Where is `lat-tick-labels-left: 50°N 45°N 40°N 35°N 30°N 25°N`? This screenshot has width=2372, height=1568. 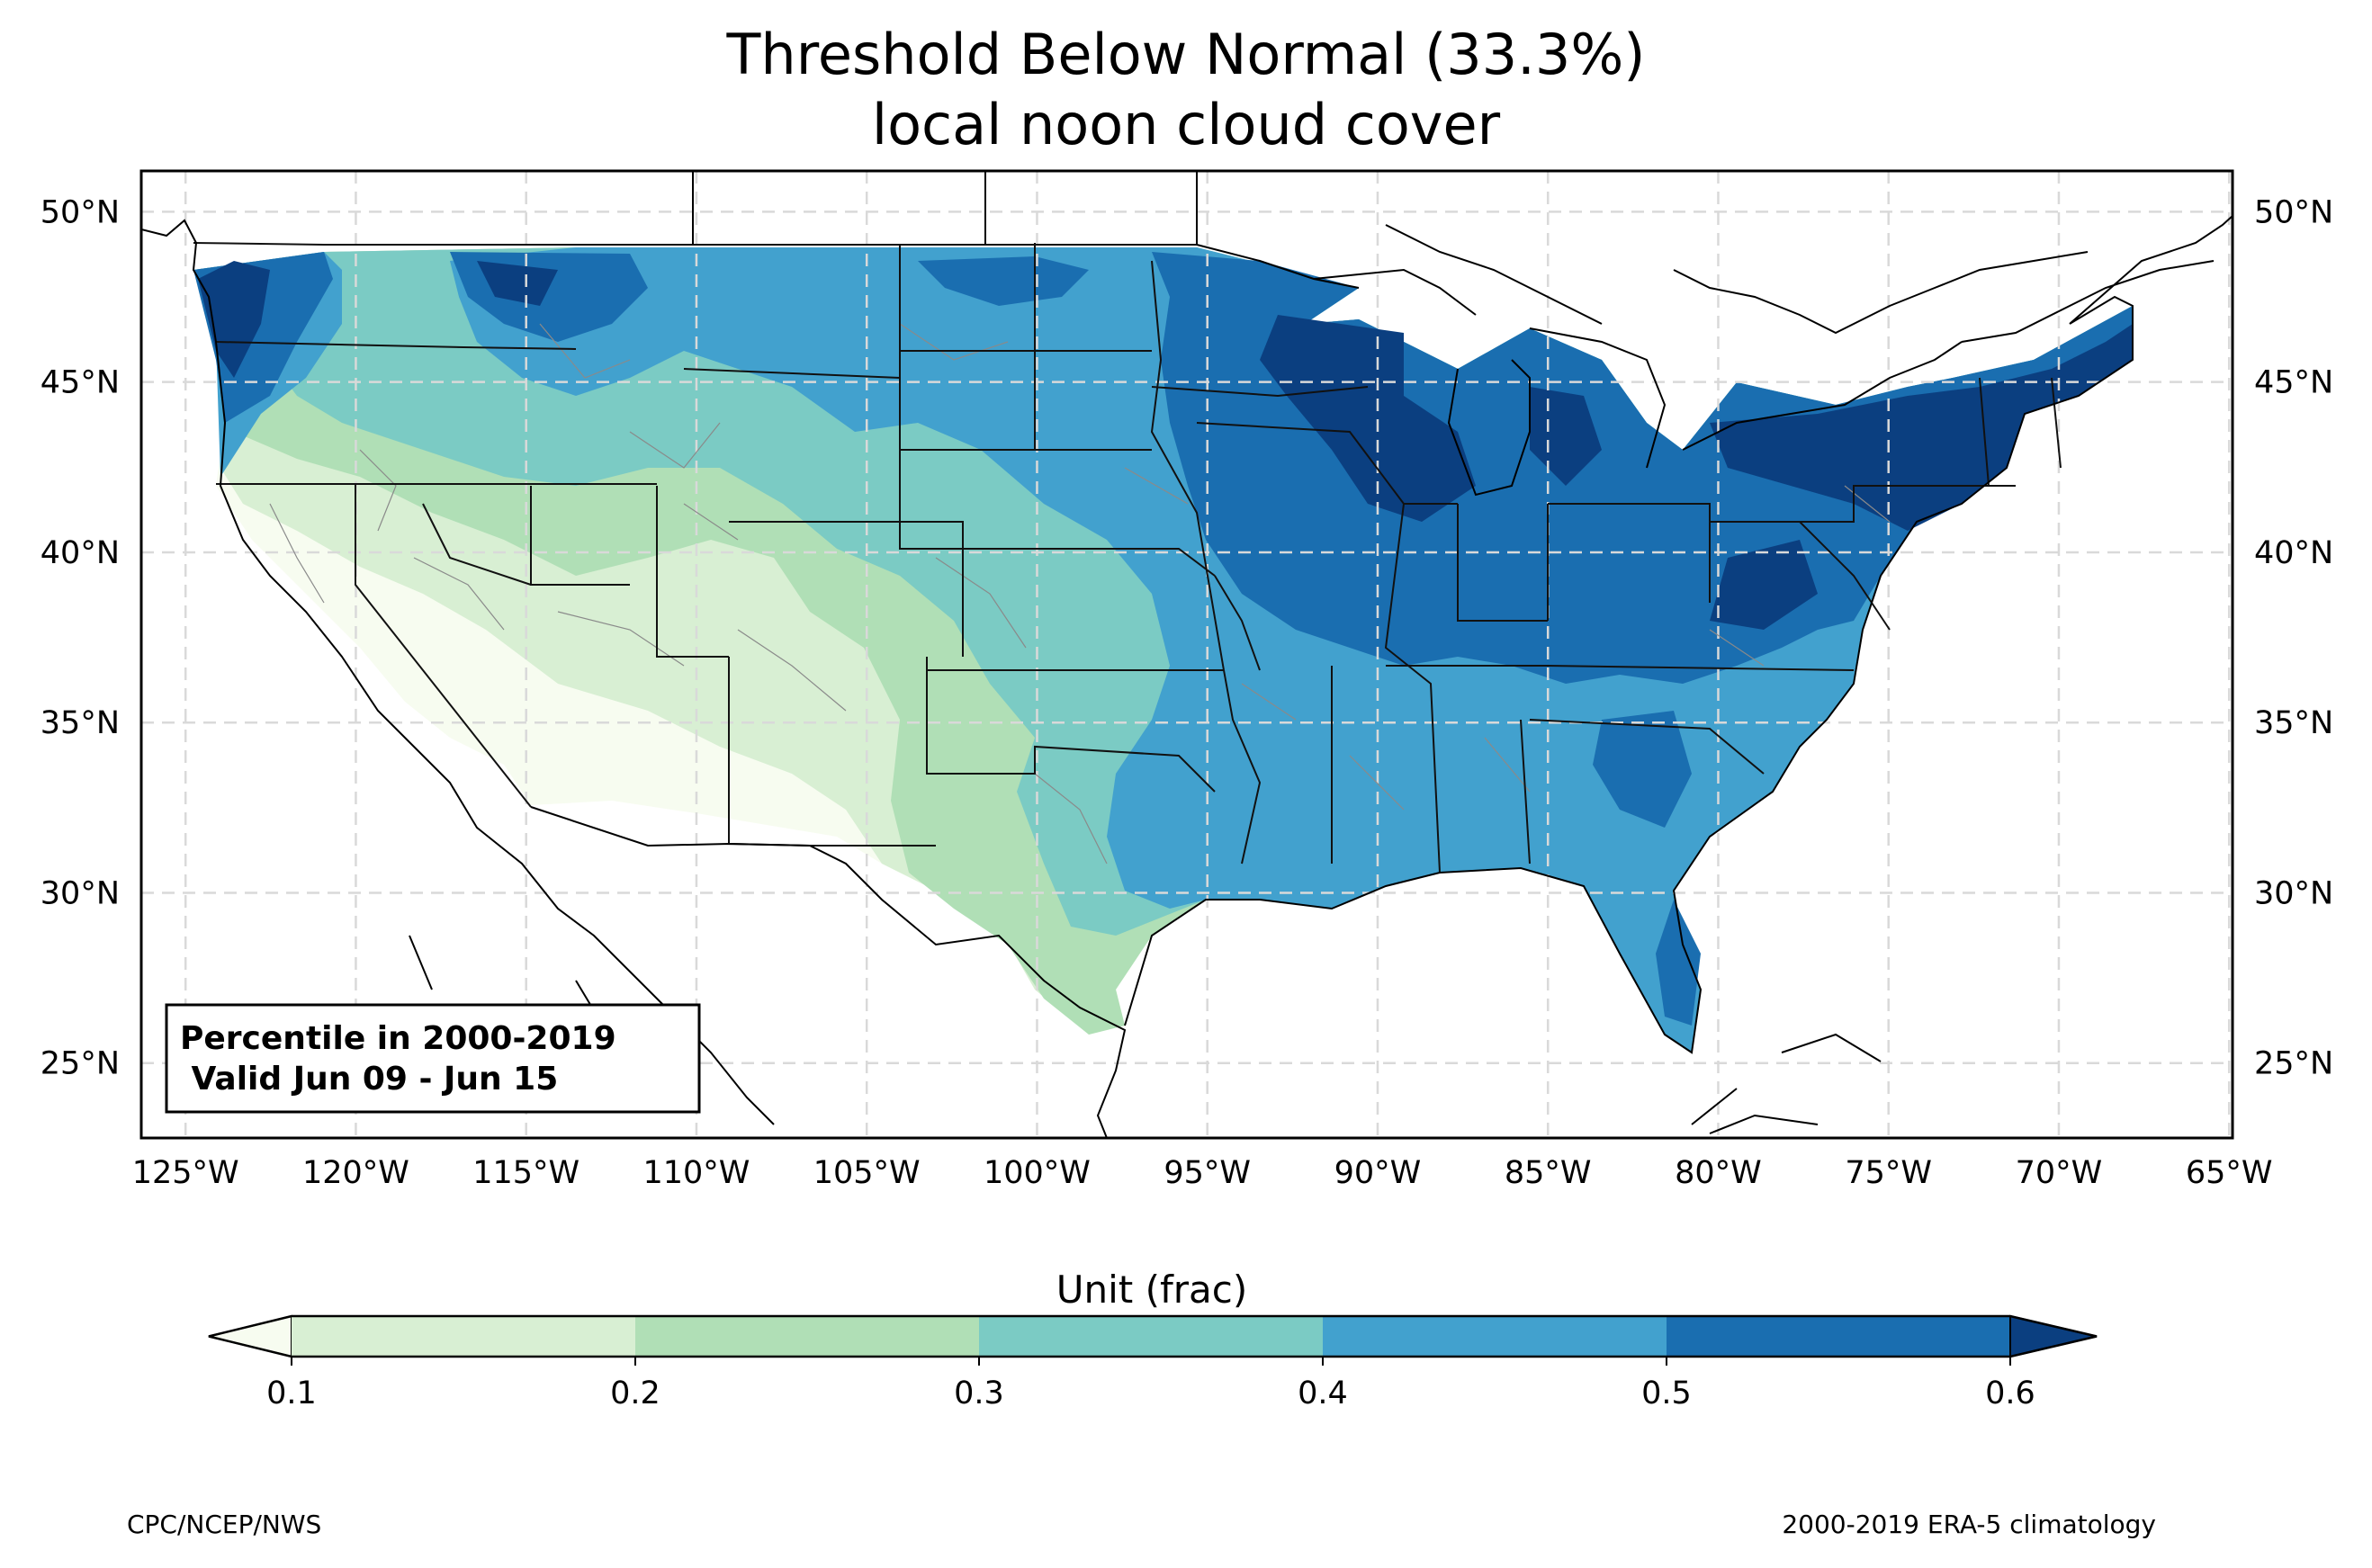
lat-tick-labels-left: 50°N 45°N 40°N 35°N 30°N 25°N is located at coordinates (80, 637).